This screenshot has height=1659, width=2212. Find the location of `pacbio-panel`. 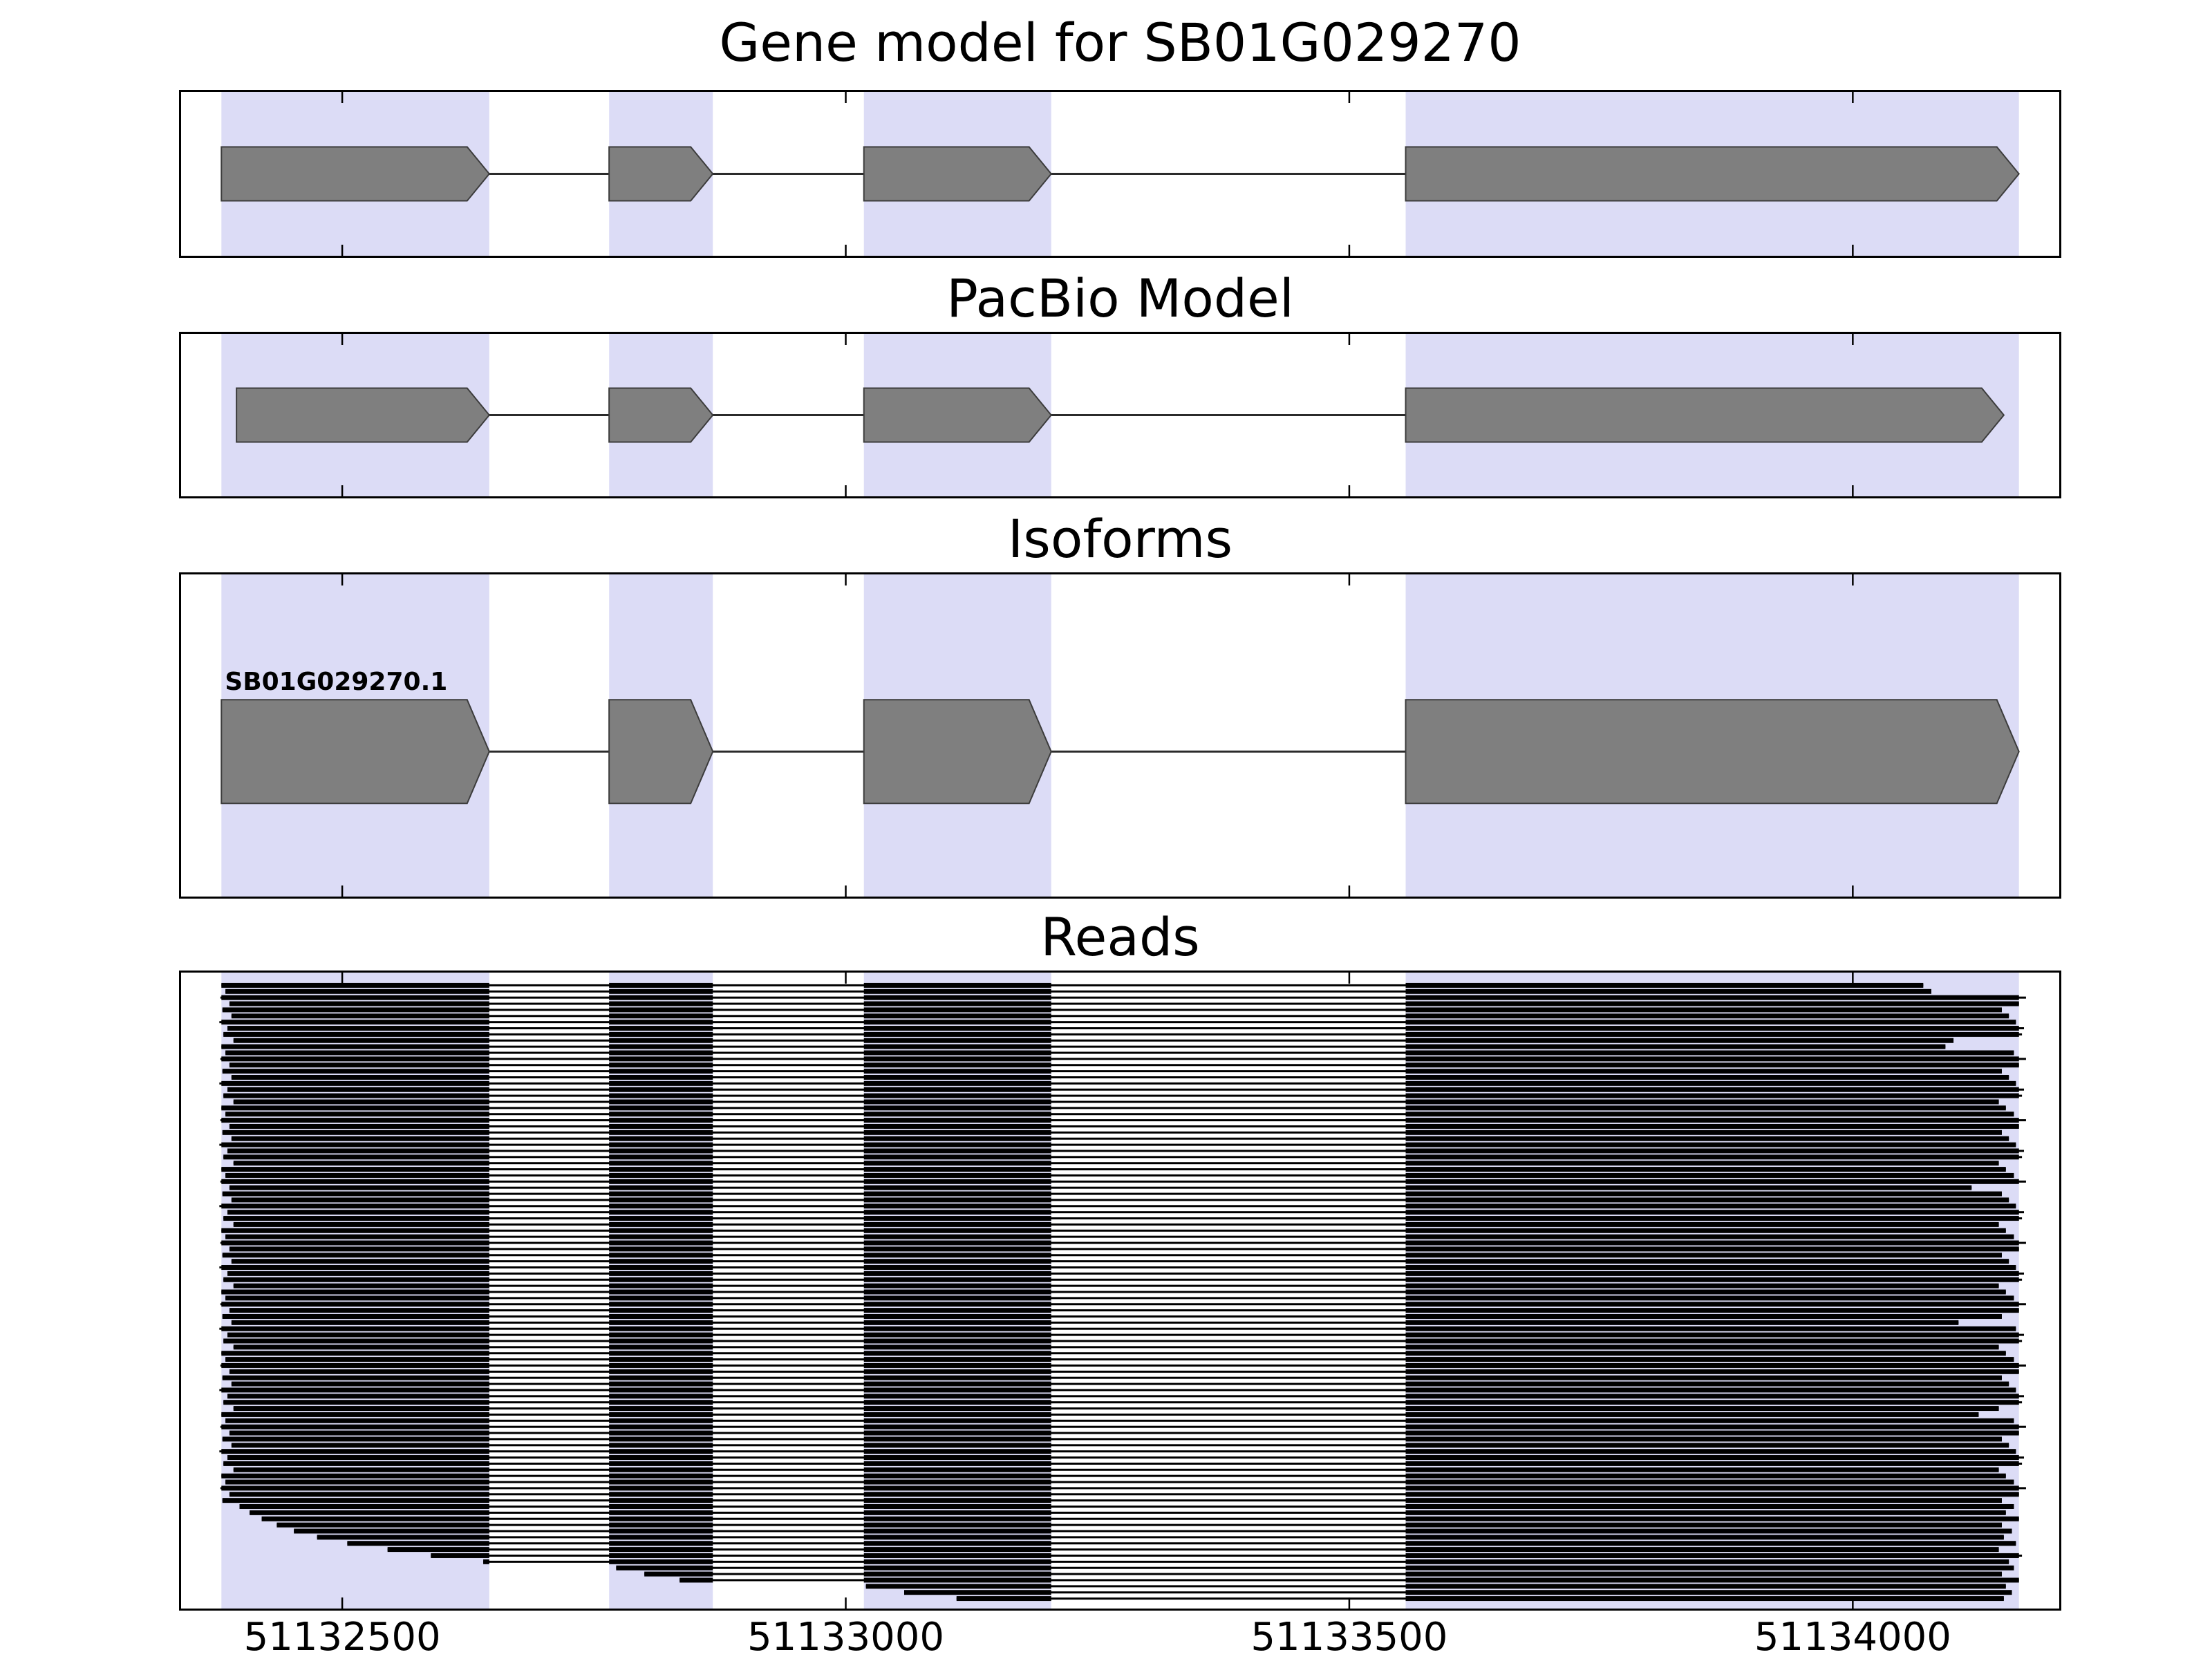

pacbio-panel is located at coordinates (1120, 415).